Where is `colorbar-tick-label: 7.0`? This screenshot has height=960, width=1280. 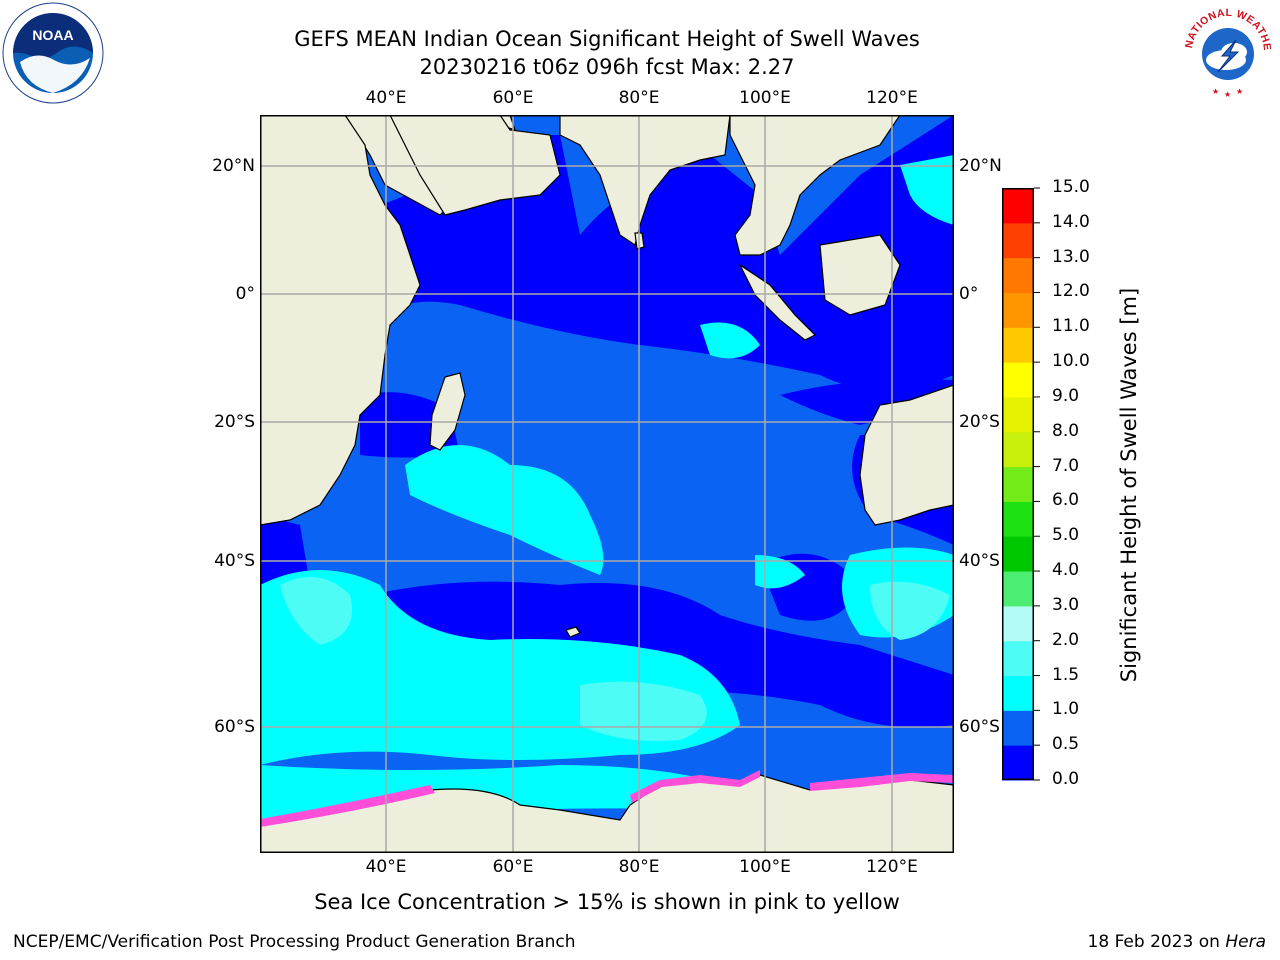 colorbar-tick-label: 7.0 is located at coordinates (1066, 465).